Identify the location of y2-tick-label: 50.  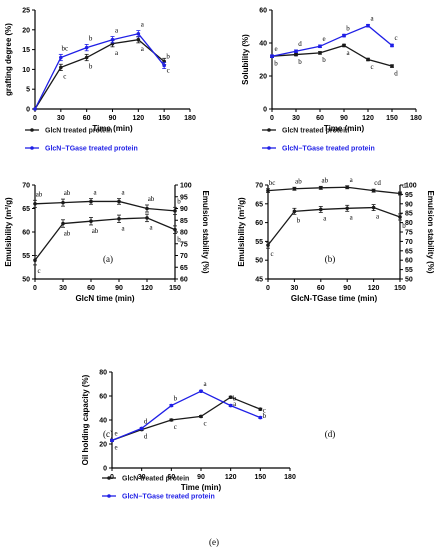
(409, 280).